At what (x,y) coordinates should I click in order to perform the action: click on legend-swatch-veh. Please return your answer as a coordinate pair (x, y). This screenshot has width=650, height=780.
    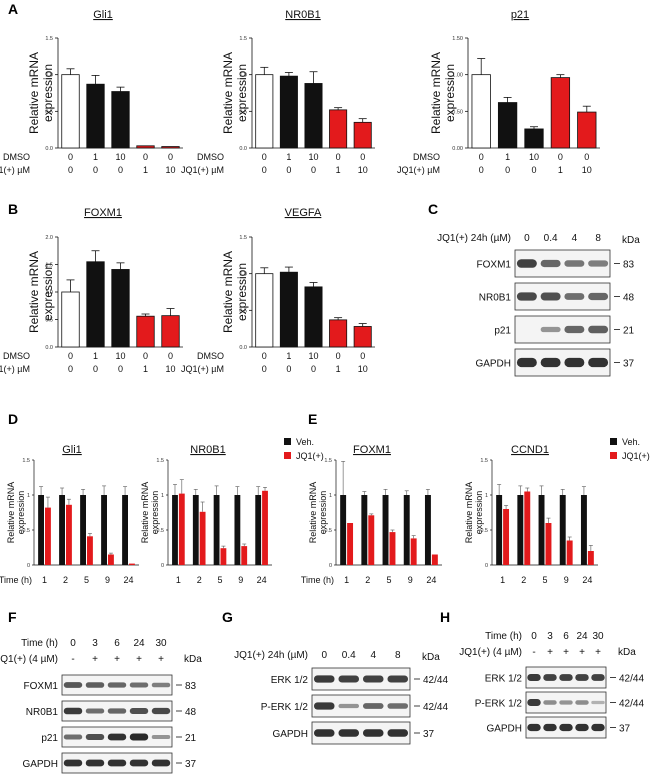
    Looking at the image, I should click on (287, 441).